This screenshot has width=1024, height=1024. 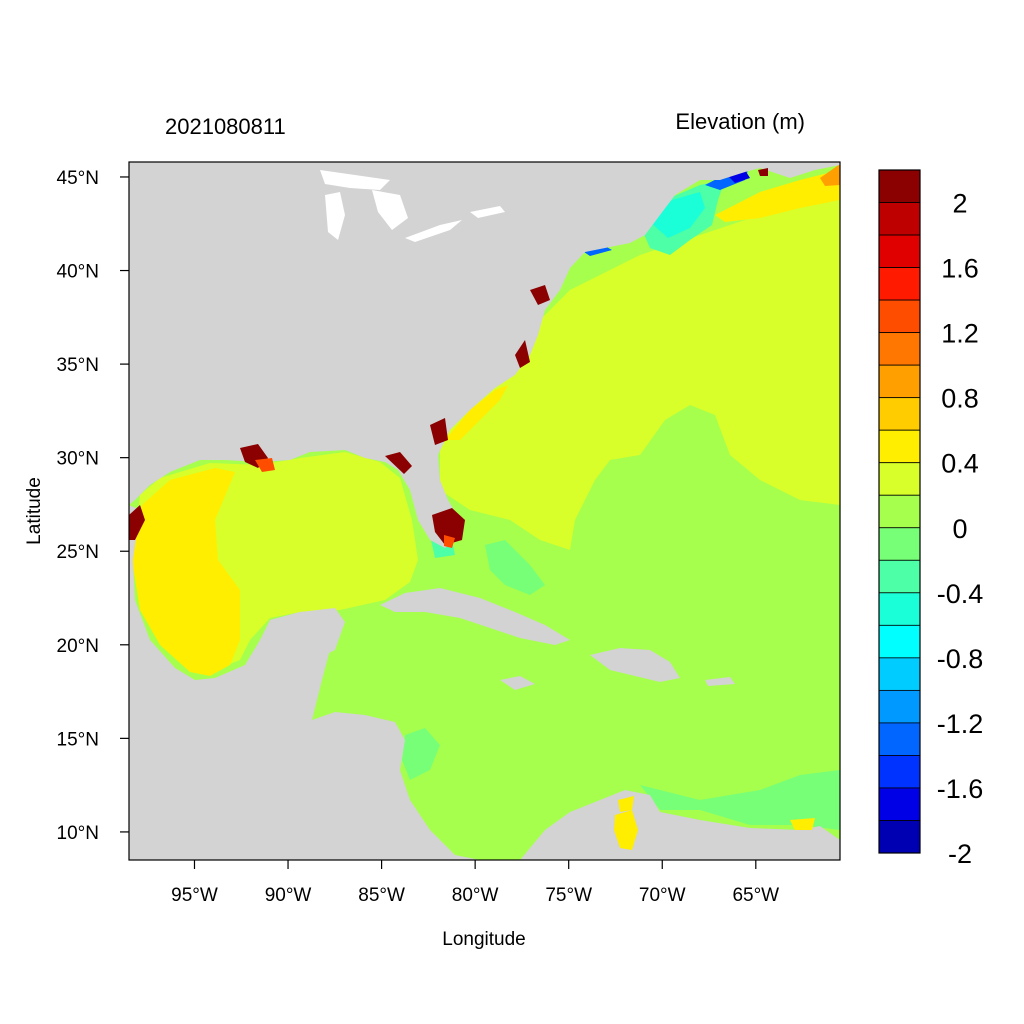 I want to click on nicaragua-shelf-low, so click(x=421, y=754).